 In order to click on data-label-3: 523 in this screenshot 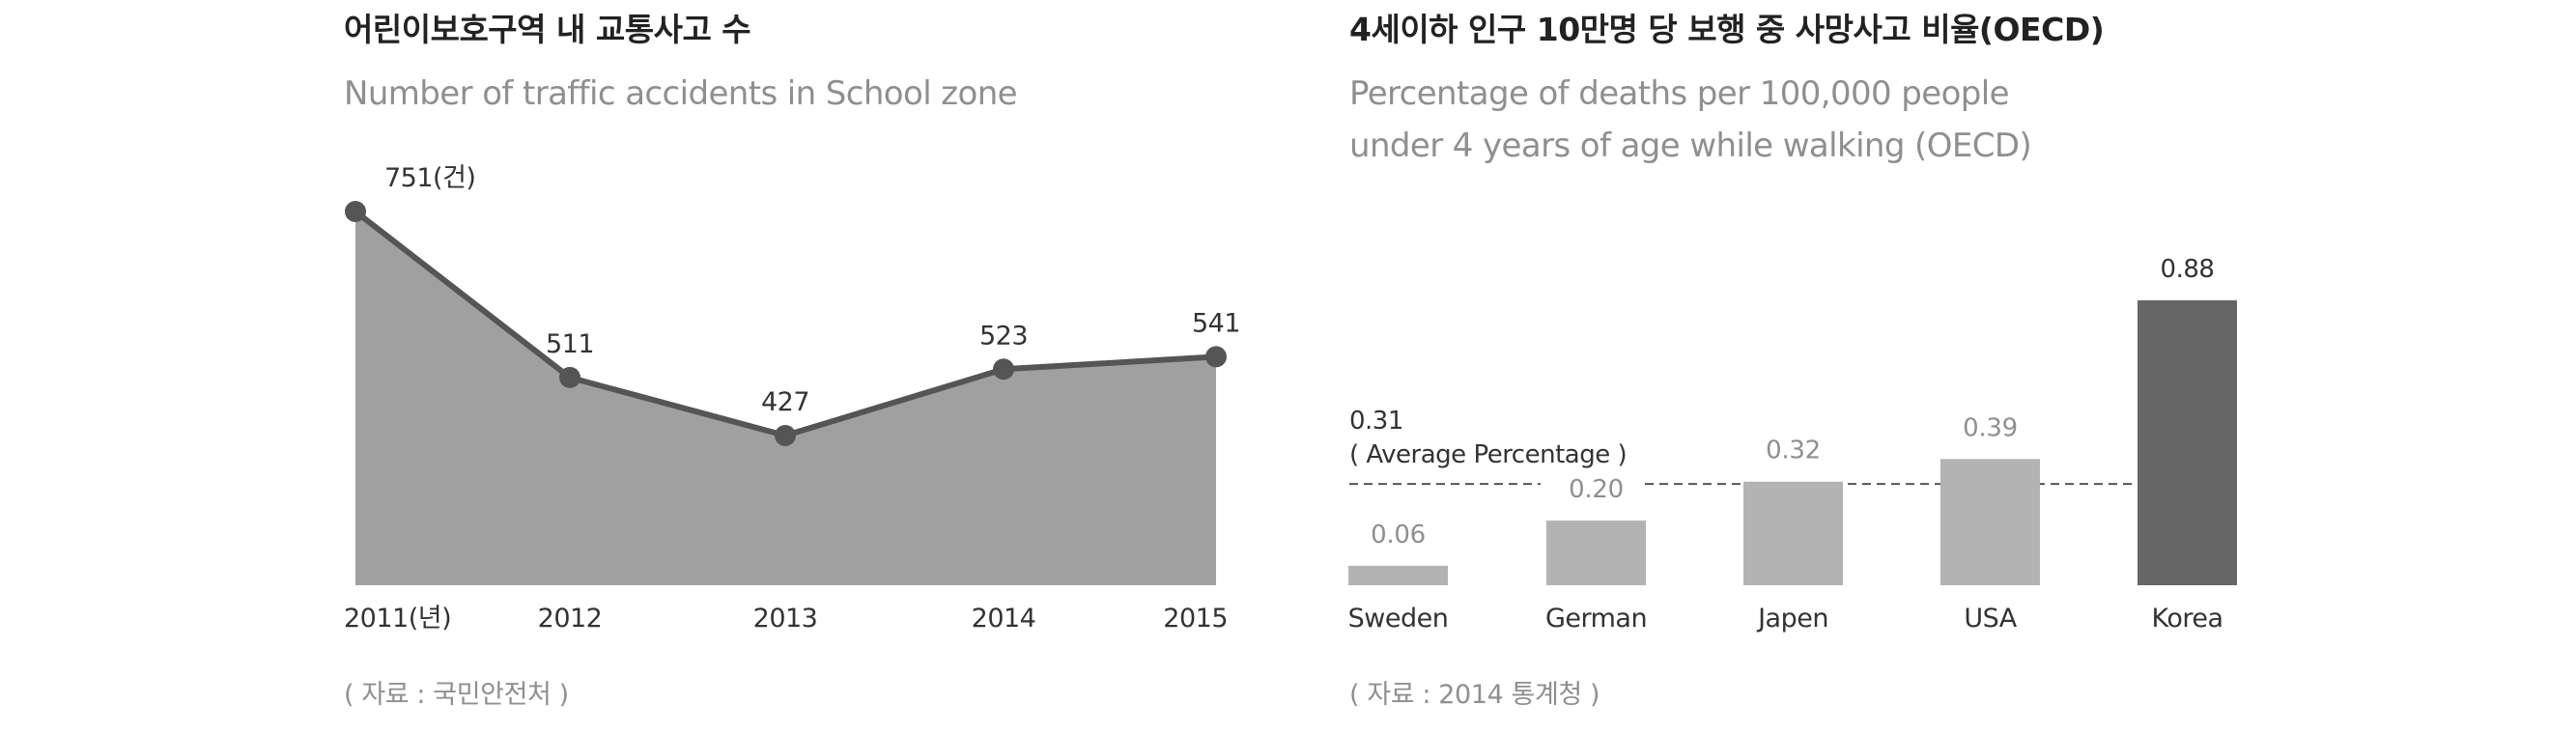, I will do `click(1003, 336)`.